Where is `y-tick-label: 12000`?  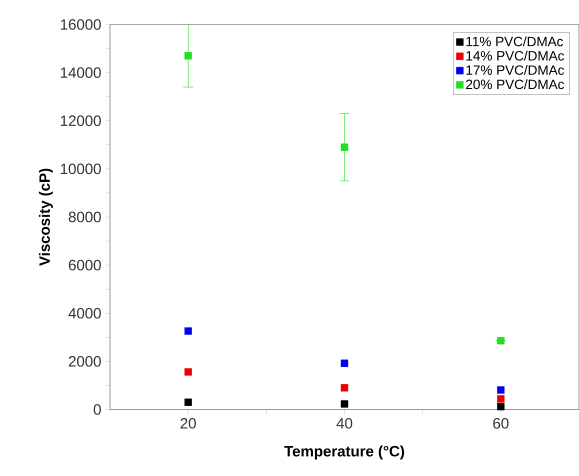 y-tick-label: 12000 is located at coordinates (80, 120).